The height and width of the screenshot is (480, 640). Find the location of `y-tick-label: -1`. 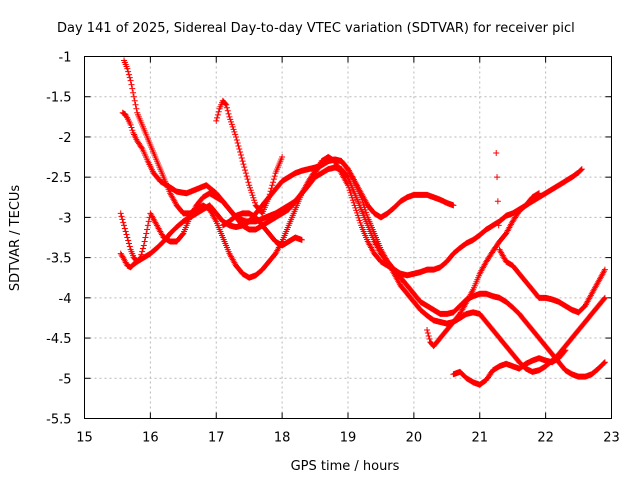

y-tick-label: -1 is located at coordinates (65, 58).